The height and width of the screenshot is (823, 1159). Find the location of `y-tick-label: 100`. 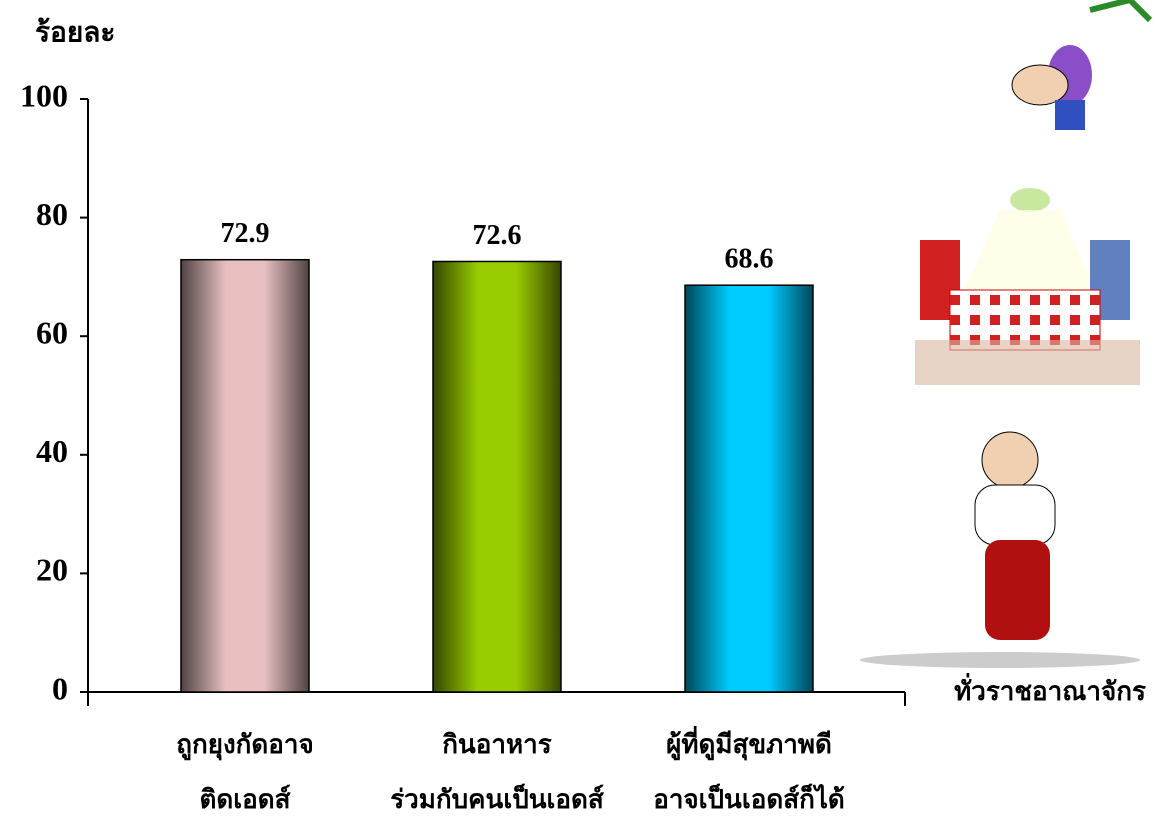

y-tick-label: 100 is located at coordinates (44, 95).